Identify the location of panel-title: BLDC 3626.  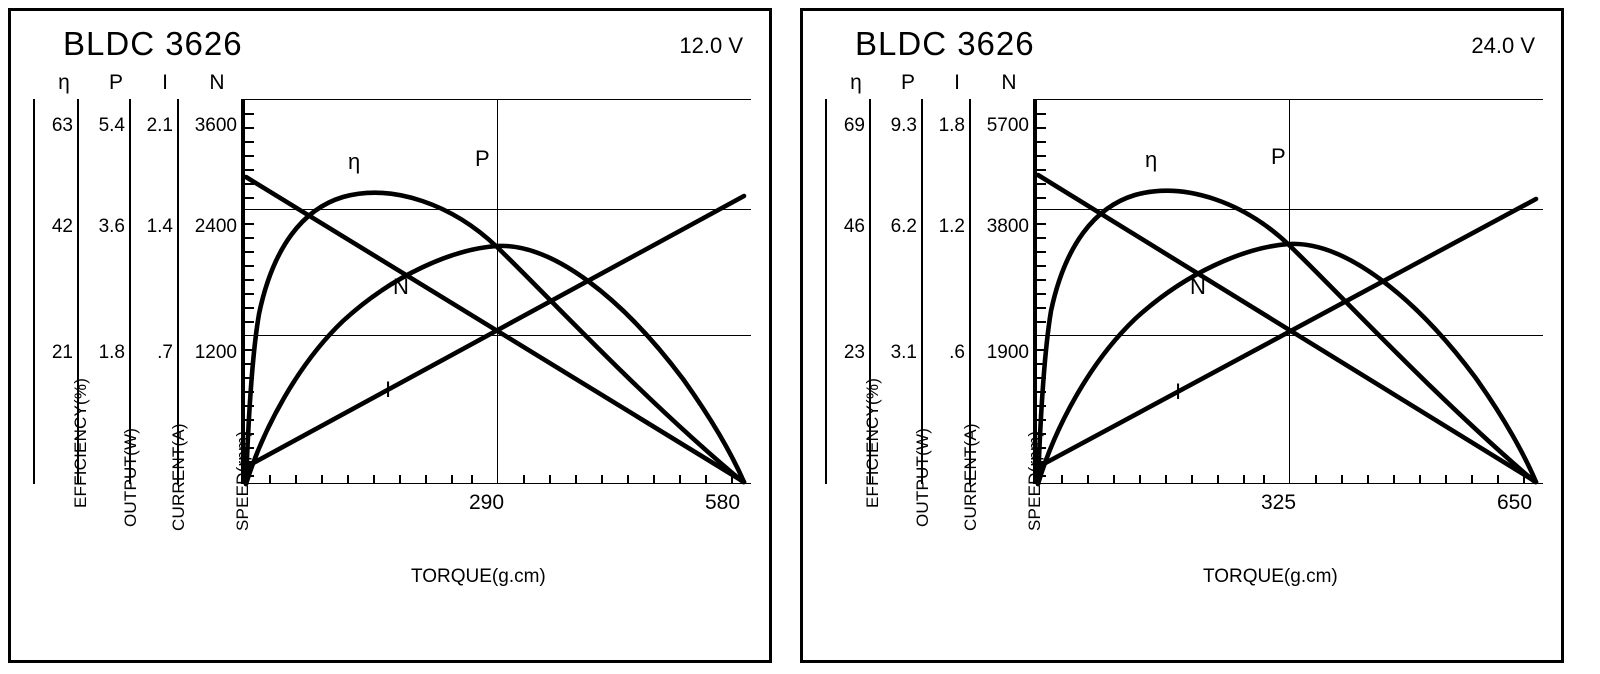
(945, 43).